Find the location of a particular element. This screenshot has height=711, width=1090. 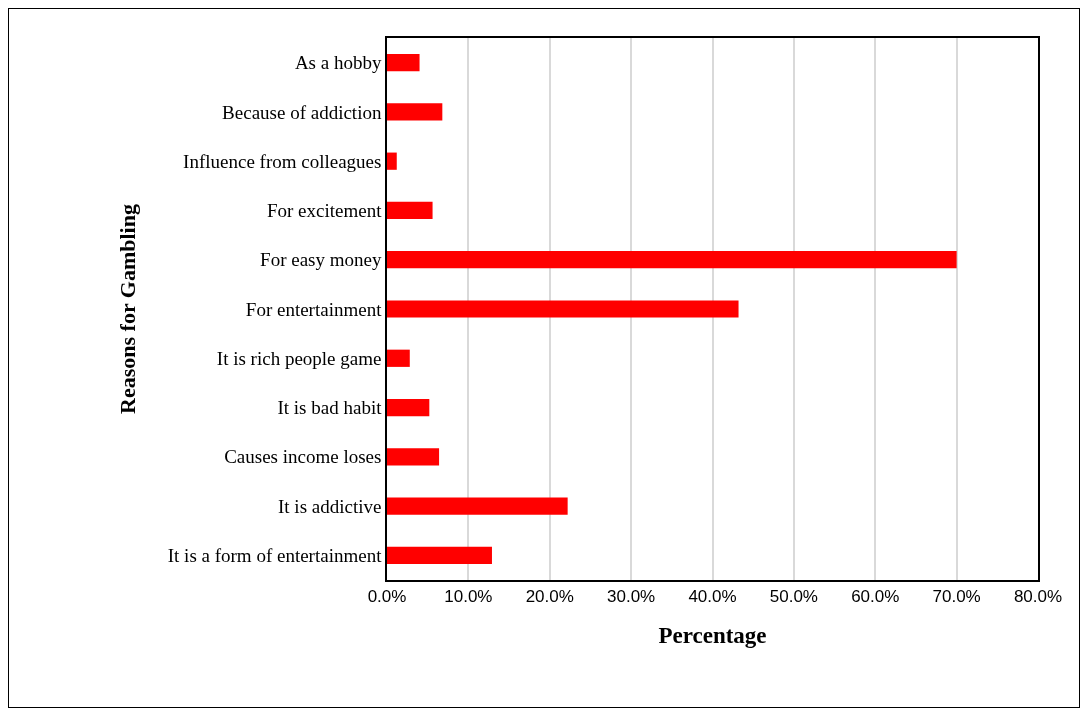

x-tick-label: 60.0% is located at coordinates (875, 597).